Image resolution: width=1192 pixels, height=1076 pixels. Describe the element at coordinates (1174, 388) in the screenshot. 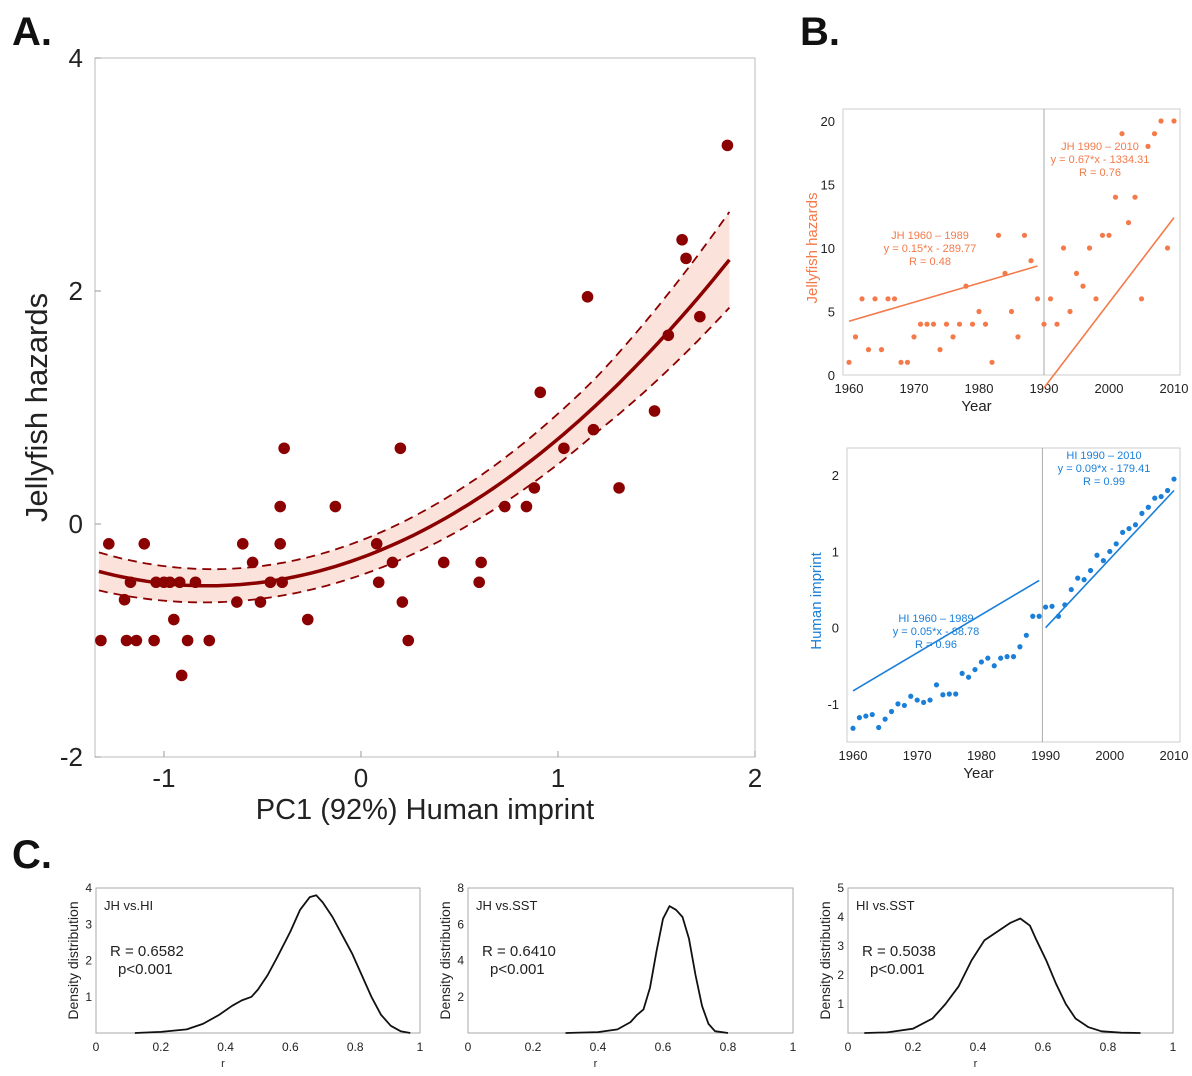

I see `chart-b-top-xtick-label: 2010` at that location.